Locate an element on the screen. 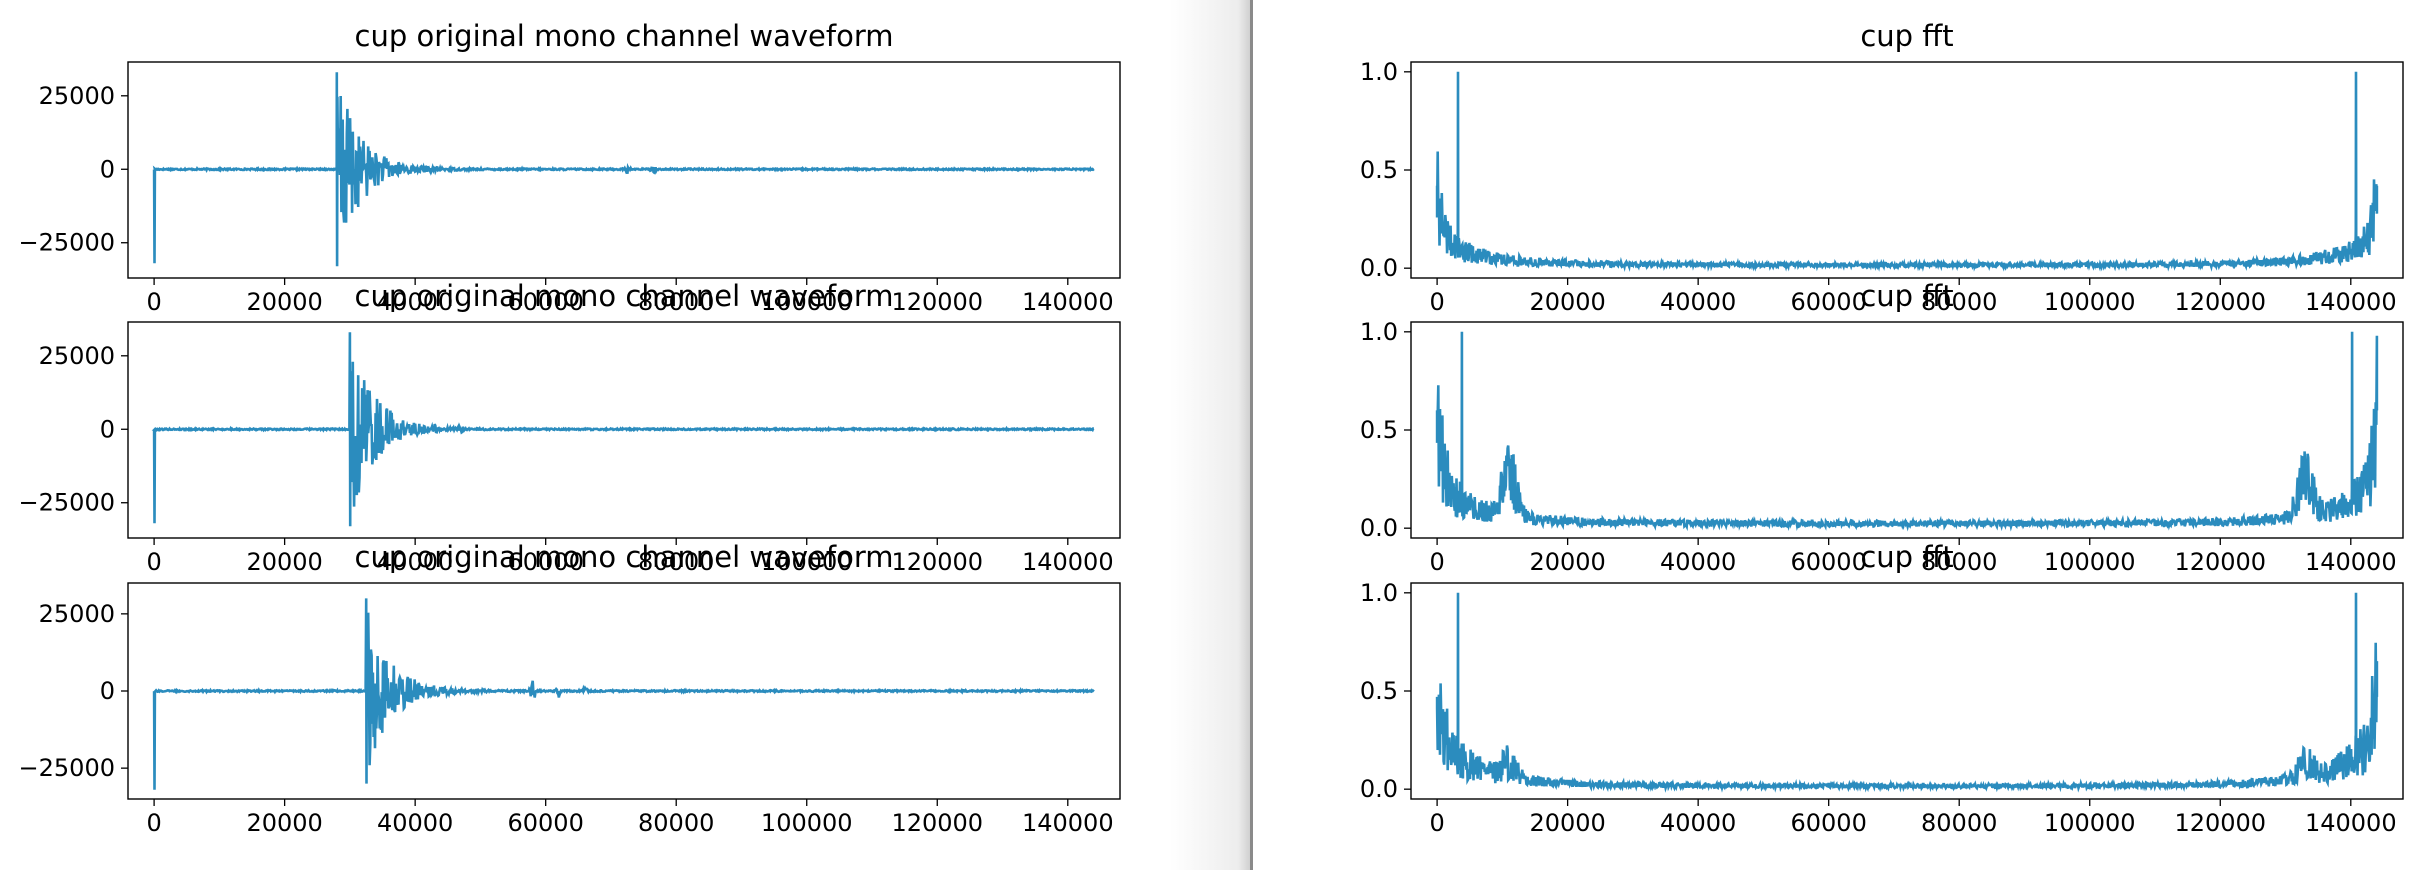 The image size is (2430, 870). window-divider is located at coordinates (1251, 435).